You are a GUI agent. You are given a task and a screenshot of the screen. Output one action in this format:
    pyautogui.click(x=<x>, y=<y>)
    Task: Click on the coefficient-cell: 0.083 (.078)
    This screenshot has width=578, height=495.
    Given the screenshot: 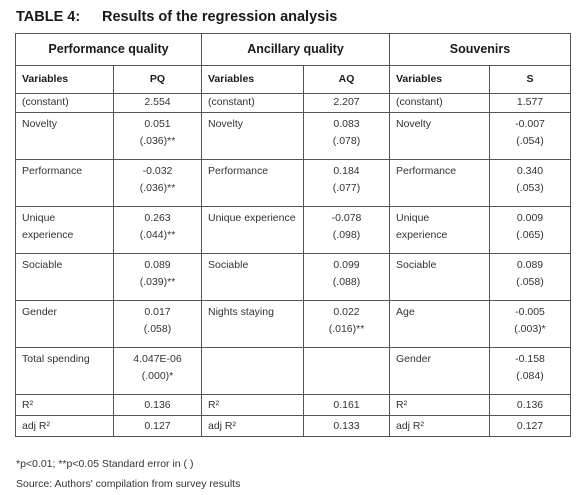 What is the action you would take?
    pyautogui.click(x=346, y=136)
    